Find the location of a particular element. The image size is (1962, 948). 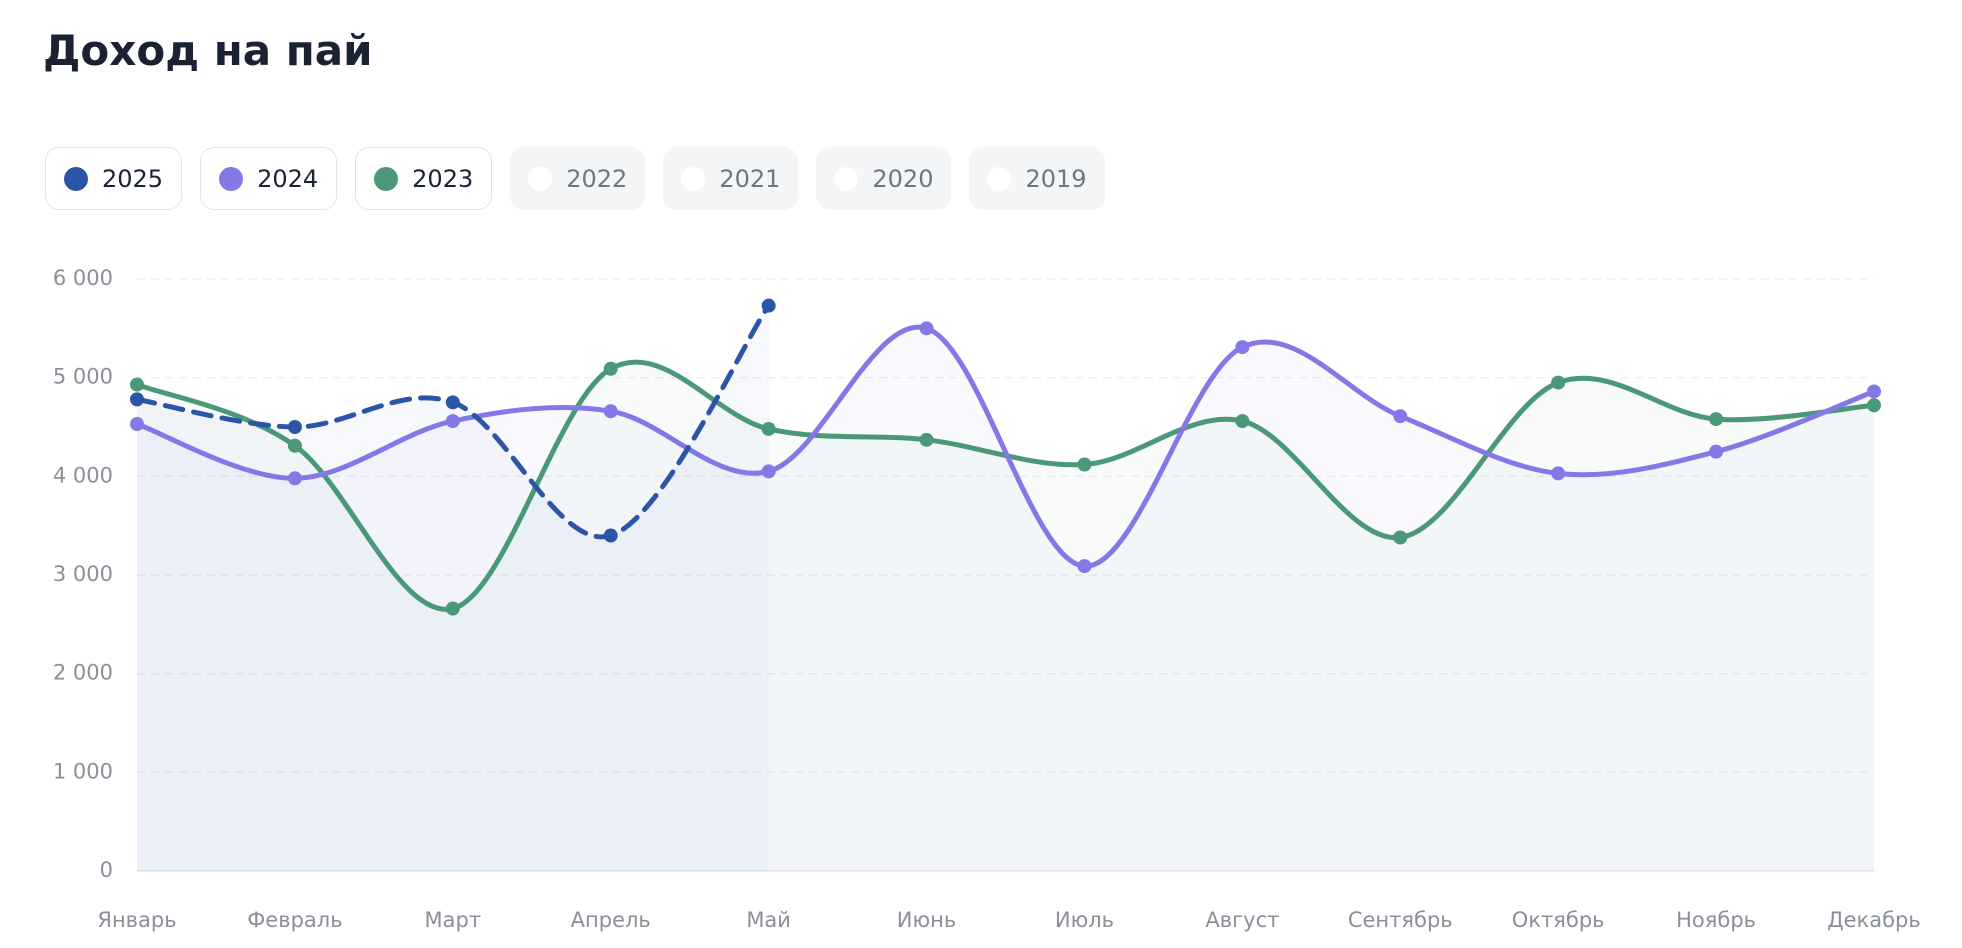

x-tick-label: Август is located at coordinates (1242, 920).